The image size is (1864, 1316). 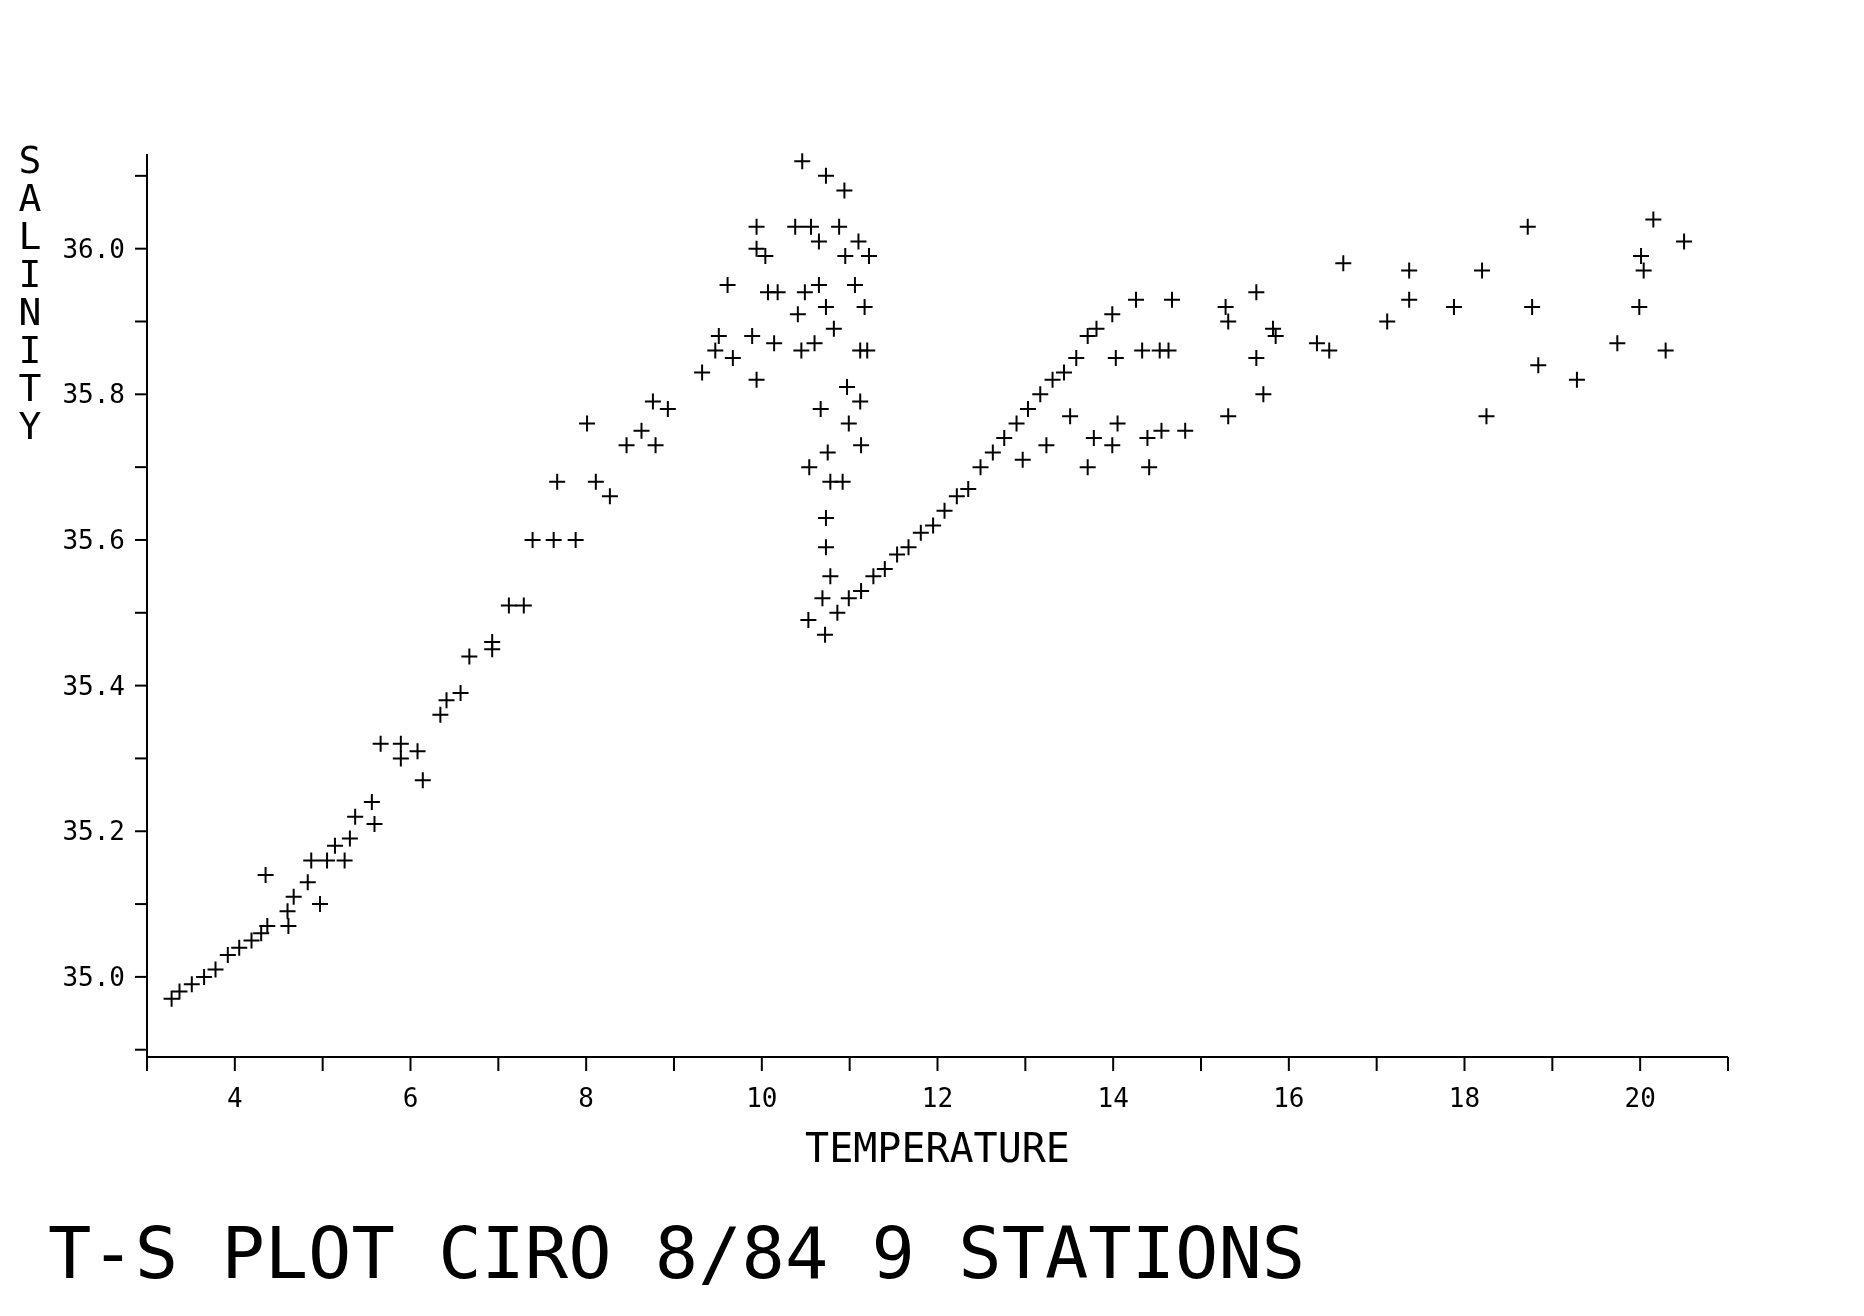 I want to click on x-tick-label: 20, so click(x=1640, y=1098).